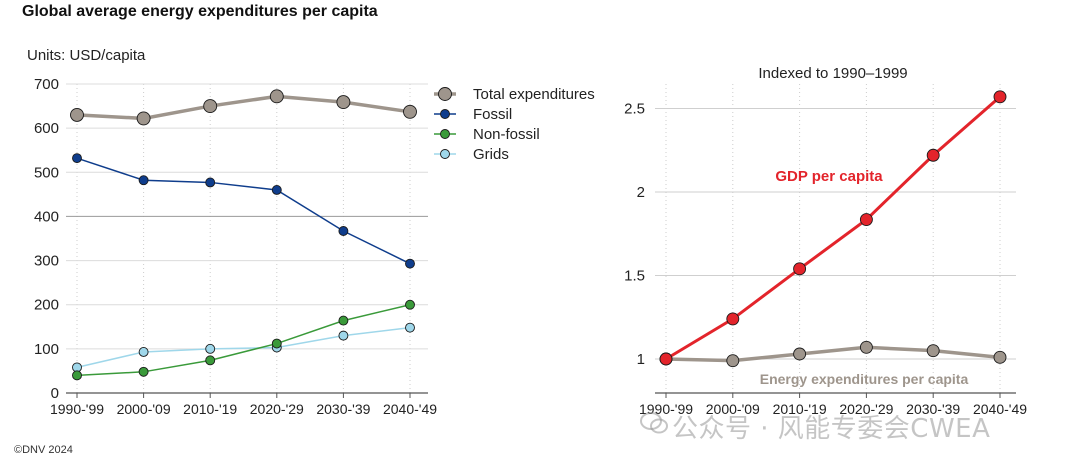  I want to click on gdp-series-label: GDP per capita, so click(829, 176).